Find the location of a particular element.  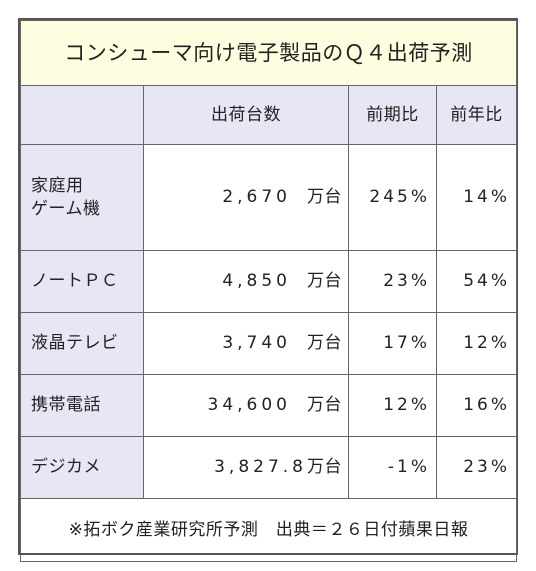

table-row: 液晶テレビ 3,740 万台 17% 12% is located at coordinates (268, 343).